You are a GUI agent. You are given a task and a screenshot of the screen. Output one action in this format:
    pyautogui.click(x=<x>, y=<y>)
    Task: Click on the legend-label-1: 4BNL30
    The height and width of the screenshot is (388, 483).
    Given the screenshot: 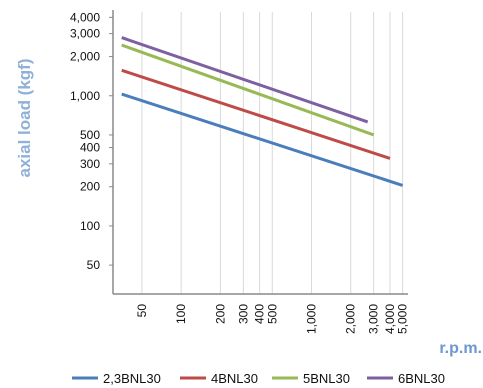 What is the action you would take?
    pyautogui.click(x=234, y=378)
    